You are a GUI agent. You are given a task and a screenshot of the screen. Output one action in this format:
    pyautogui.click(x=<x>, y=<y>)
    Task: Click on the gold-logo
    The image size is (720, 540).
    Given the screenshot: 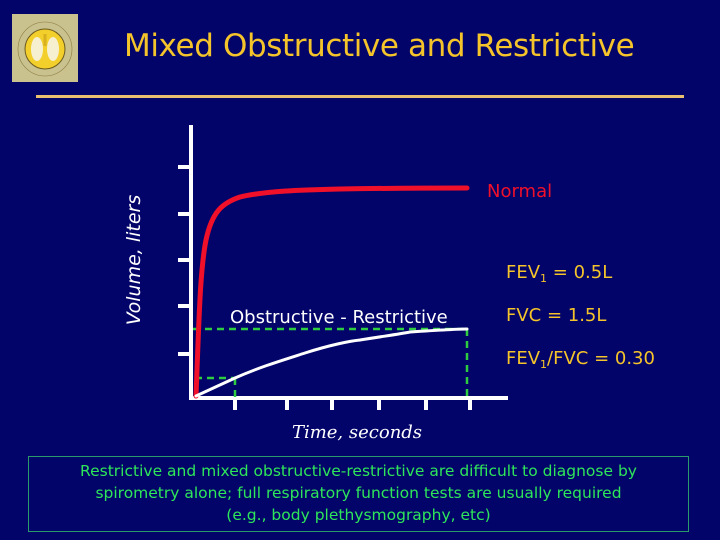 What is the action you would take?
    pyautogui.click(x=45, y=48)
    